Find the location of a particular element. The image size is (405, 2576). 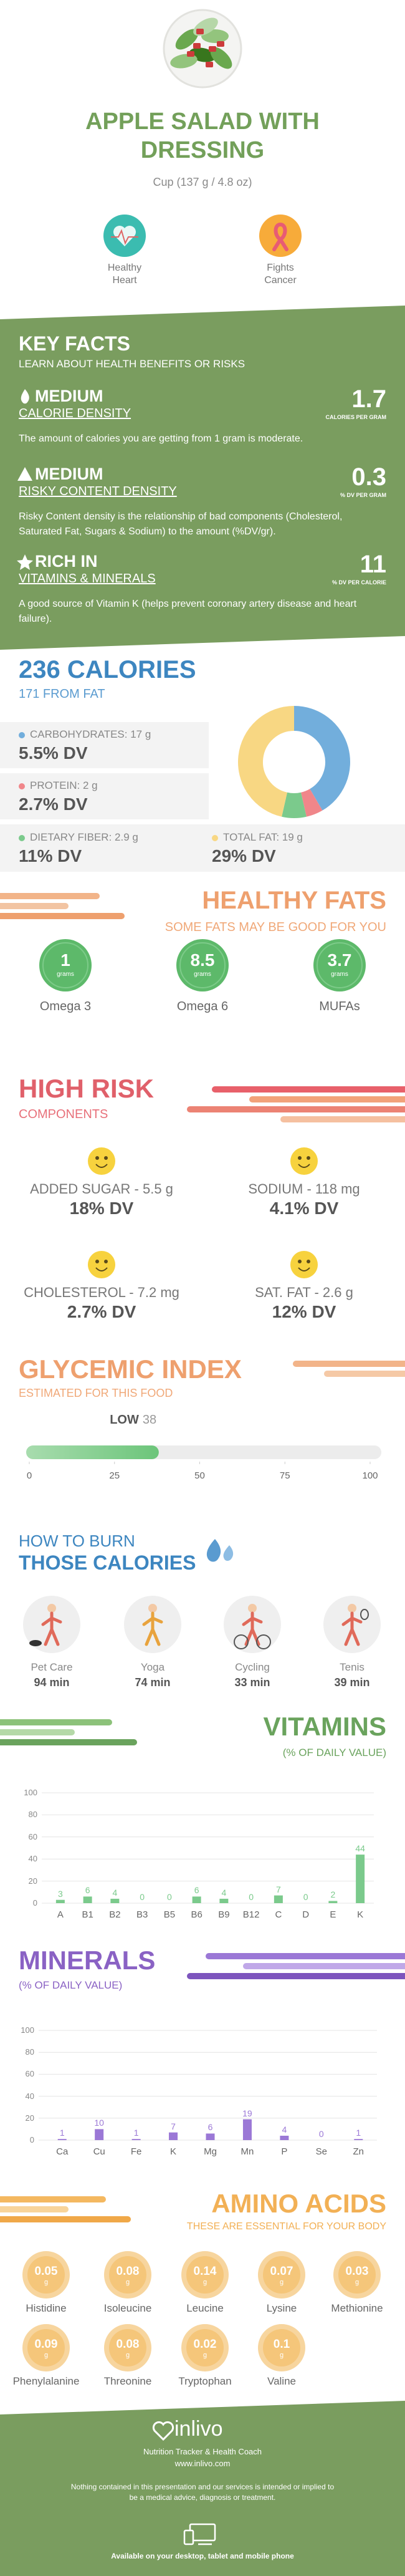

value-label: 6 is located at coordinates (210, 2127).